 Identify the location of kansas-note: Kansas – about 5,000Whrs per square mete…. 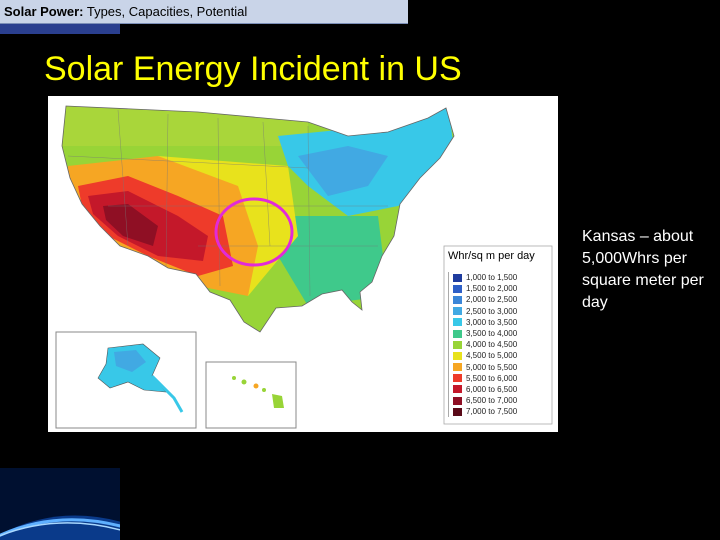
(643, 269).